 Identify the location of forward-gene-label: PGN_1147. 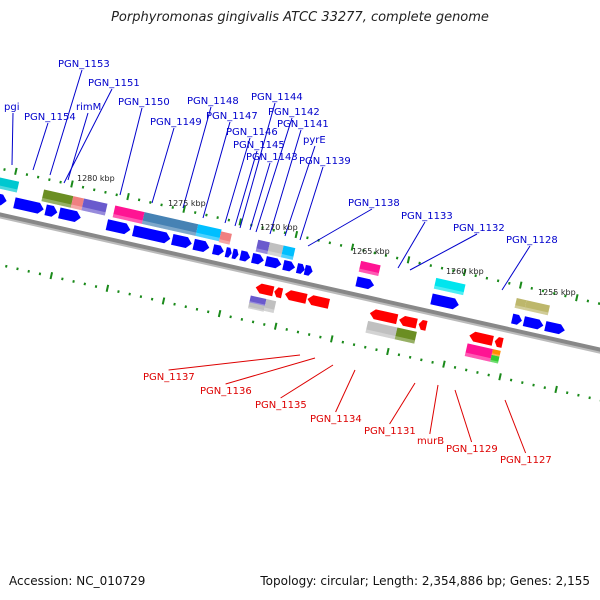
(232, 116).